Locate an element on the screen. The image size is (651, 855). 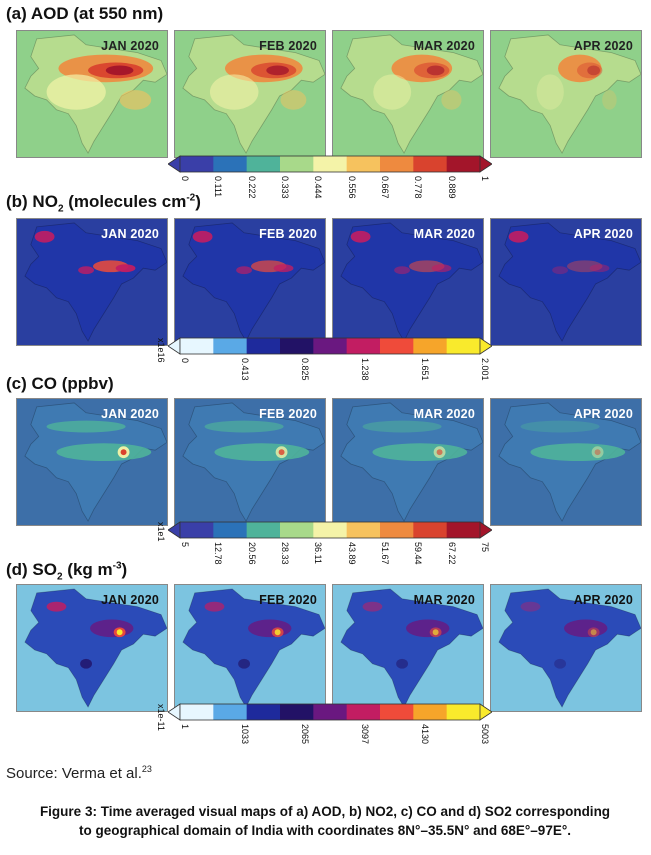
map-row-so2: JAN 2020 FEB 2020 MAR 2020 APR 2020 is located at coordinates (331, 648).